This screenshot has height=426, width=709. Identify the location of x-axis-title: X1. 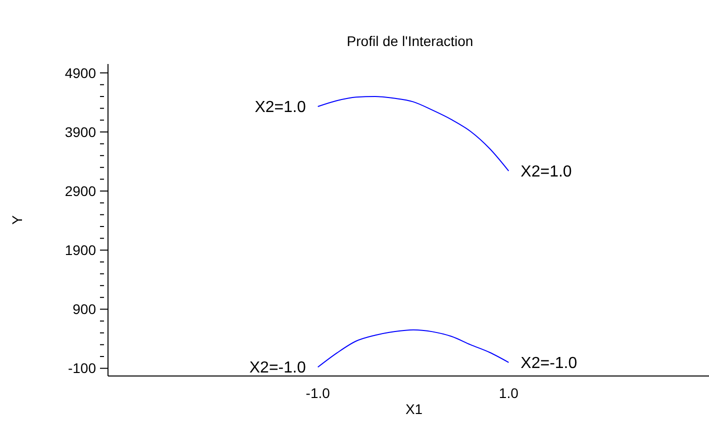
(414, 409).